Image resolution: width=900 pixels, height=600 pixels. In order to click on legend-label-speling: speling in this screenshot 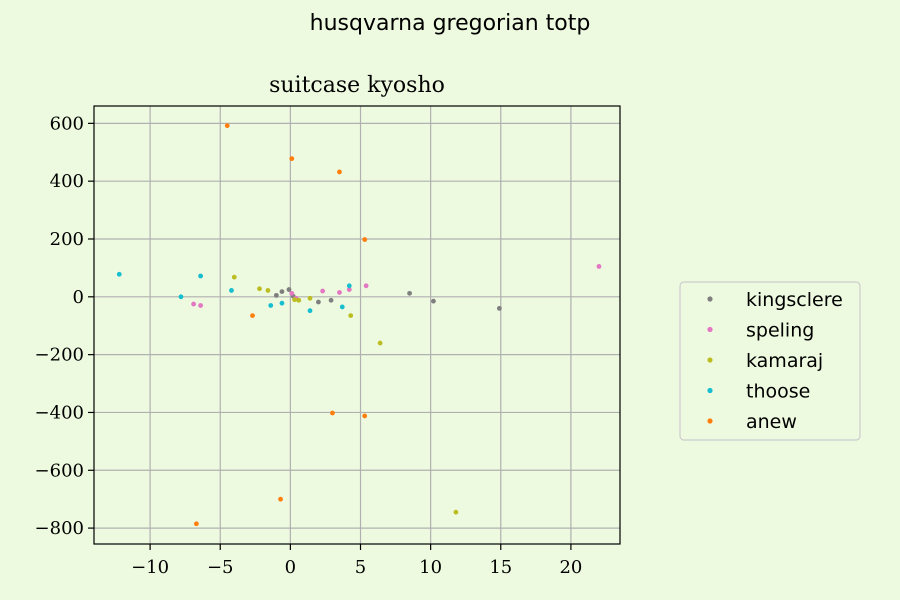, I will do `click(780, 331)`.